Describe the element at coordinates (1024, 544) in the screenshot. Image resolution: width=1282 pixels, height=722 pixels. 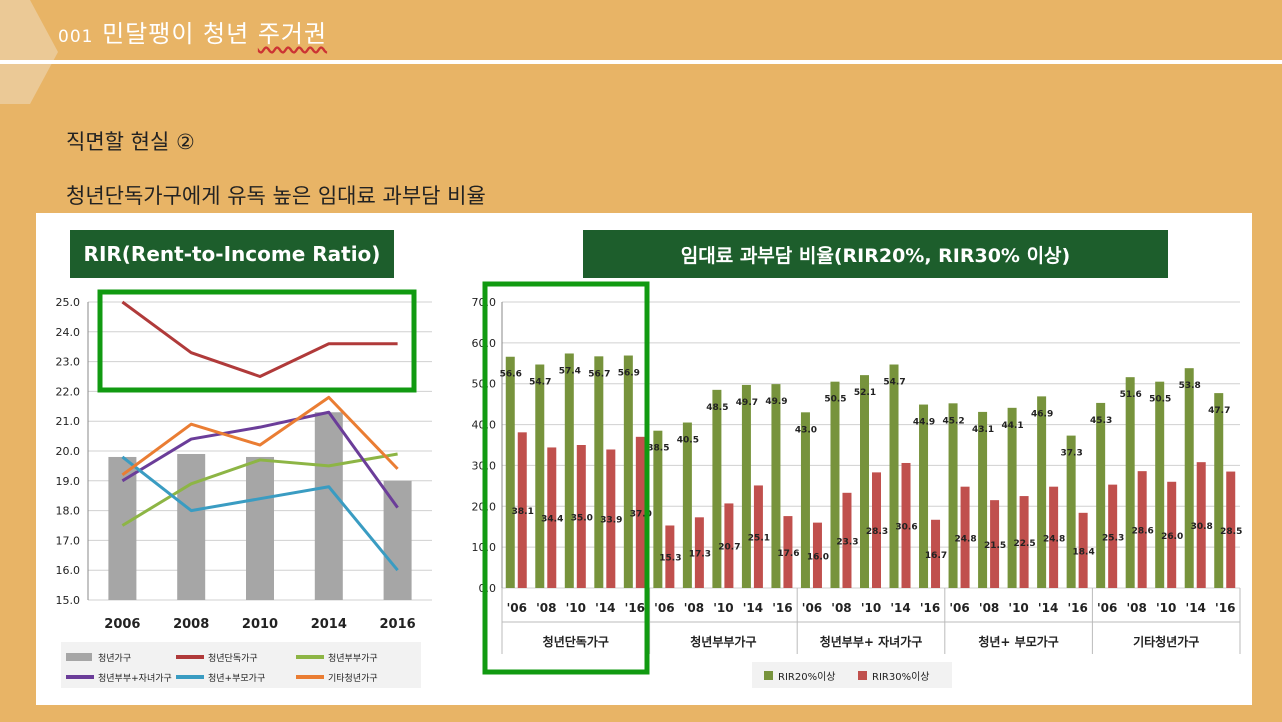
I see `data-label: 22.5` at that location.